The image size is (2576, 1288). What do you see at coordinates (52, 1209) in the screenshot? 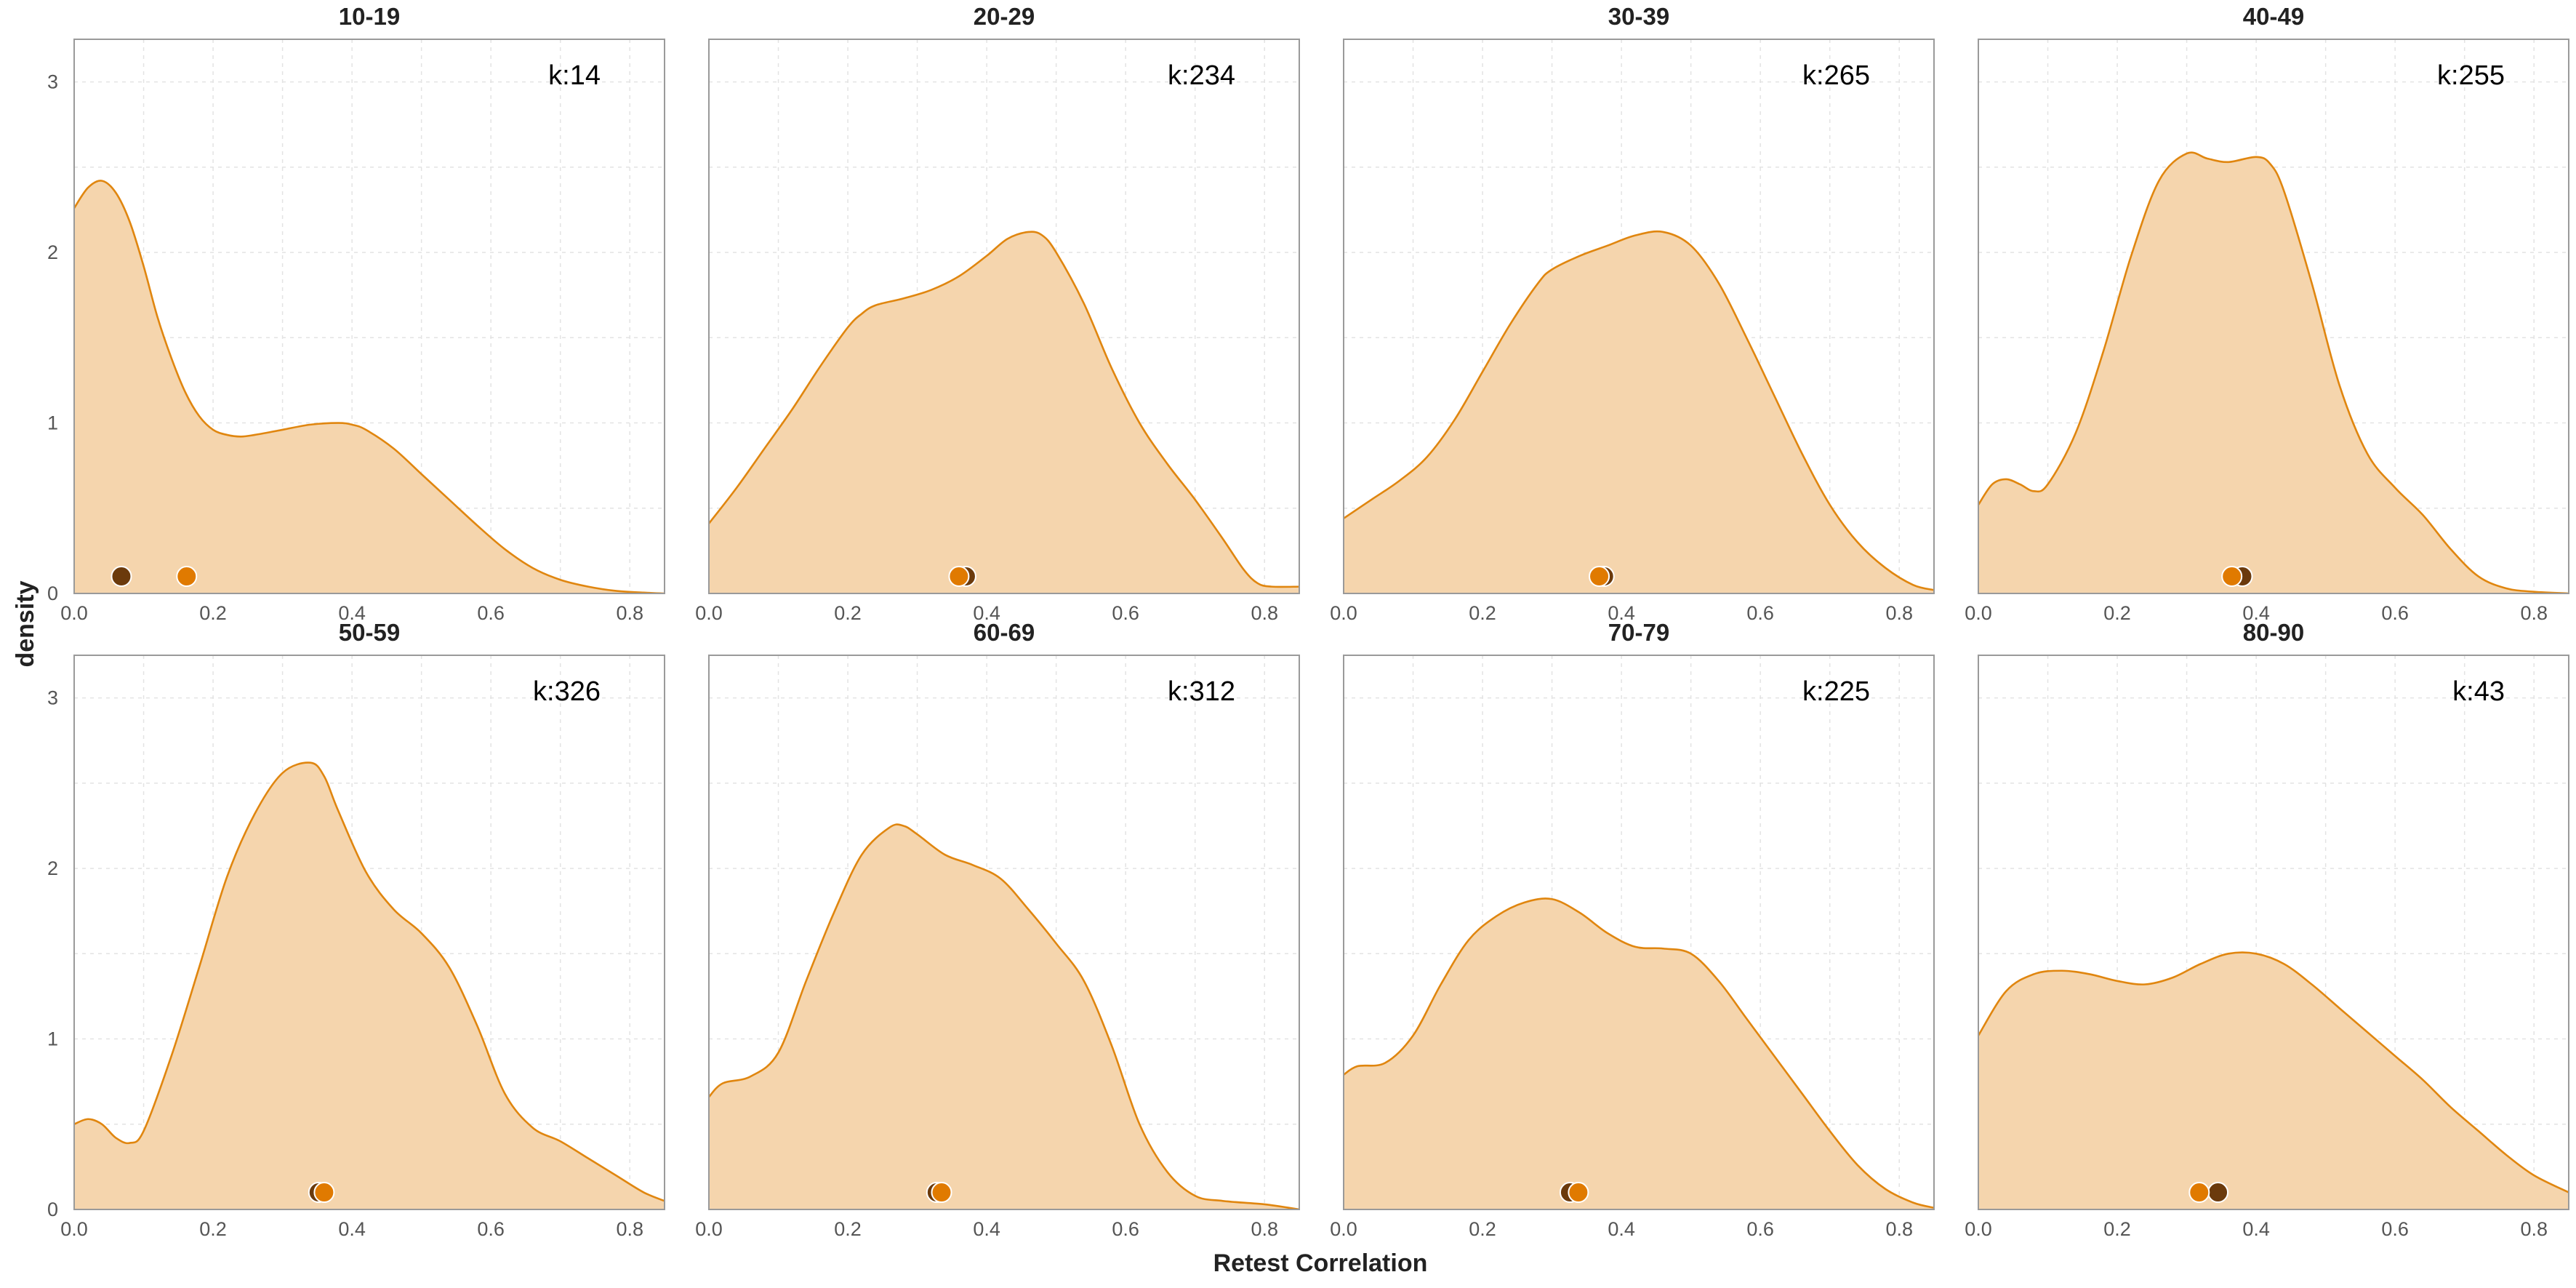
I see `y-tick-label: 0` at bounding box center [52, 1209].